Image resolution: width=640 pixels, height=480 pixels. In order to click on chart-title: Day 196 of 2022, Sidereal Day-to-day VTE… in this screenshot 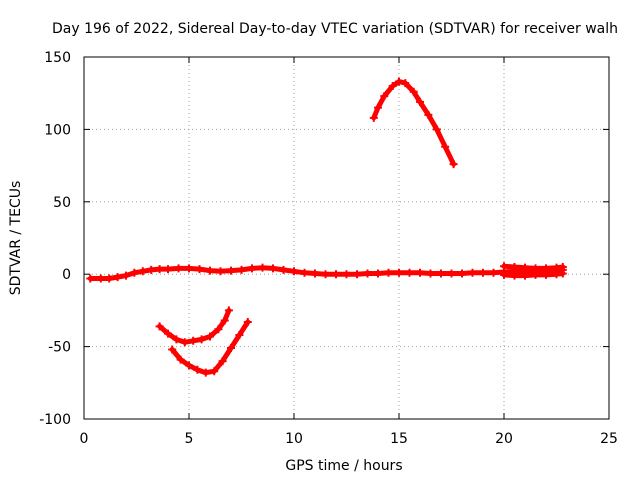, I will do `click(335, 29)`.